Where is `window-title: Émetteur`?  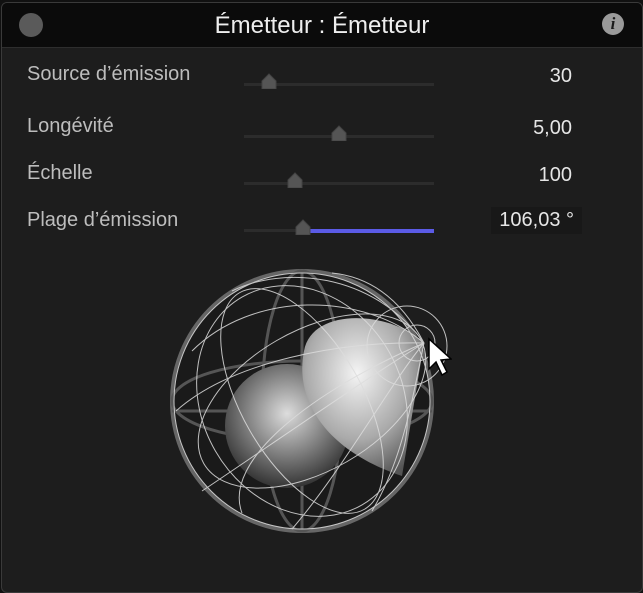 window-title: Émetteur is located at coordinates (322, 25).